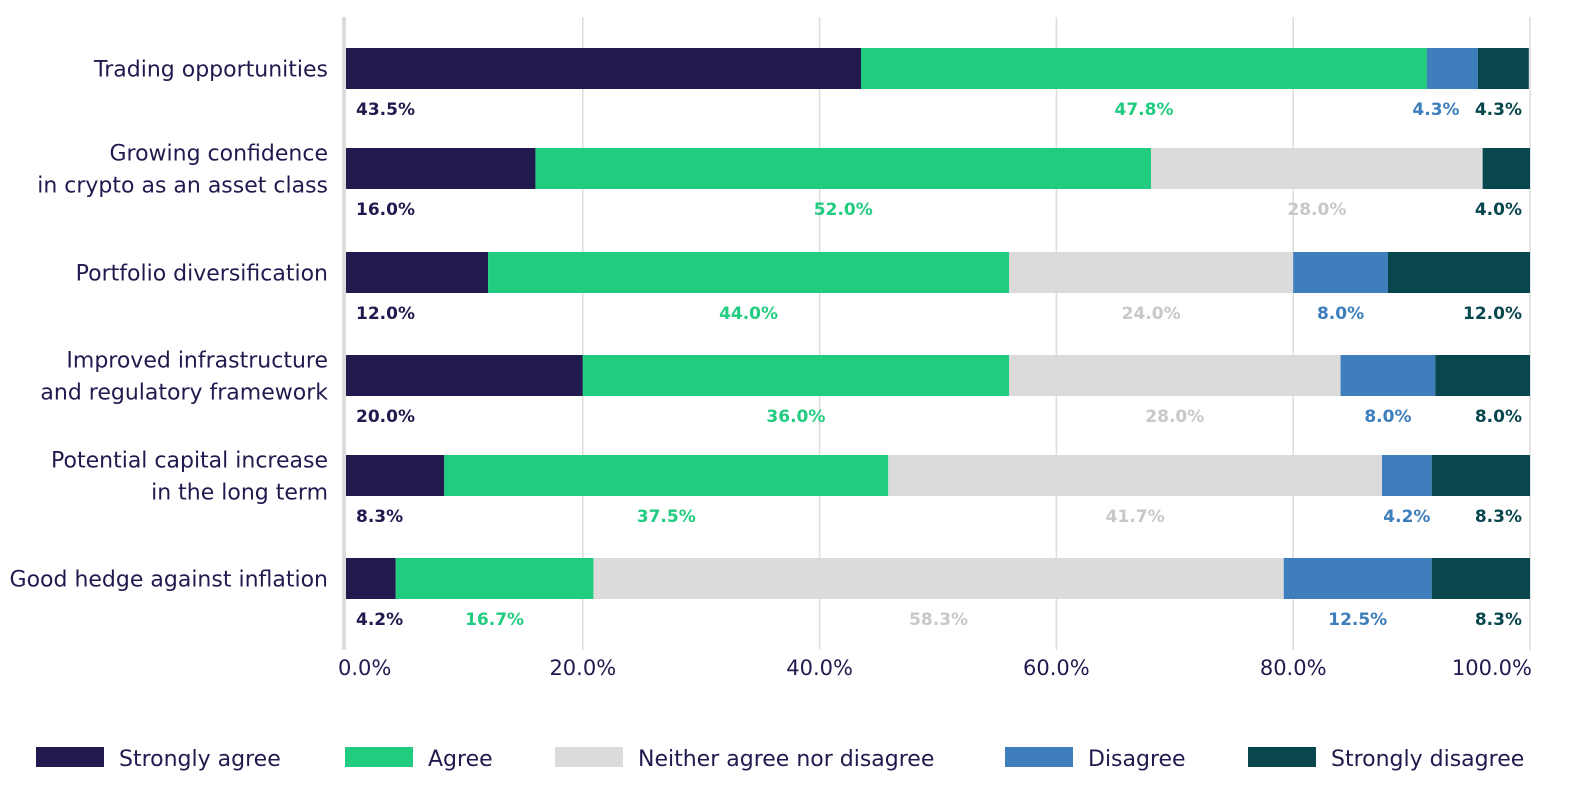 The height and width of the screenshot is (802, 1580). Describe the element at coordinates (1151, 314) in the screenshot. I see `data-label: 24.0%` at that location.